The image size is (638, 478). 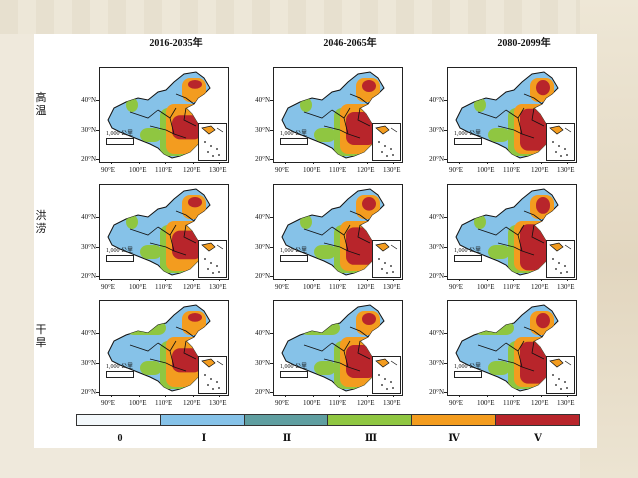 I want to click on lat-label: 20°N, so click(x=262, y=276).